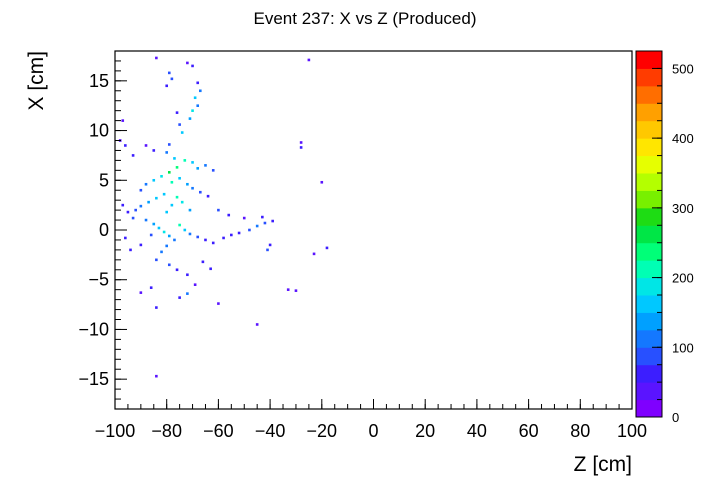 Image resolution: width=705 pixels, height=482 pixels. I want to click on color-palette, so click(649, 234).